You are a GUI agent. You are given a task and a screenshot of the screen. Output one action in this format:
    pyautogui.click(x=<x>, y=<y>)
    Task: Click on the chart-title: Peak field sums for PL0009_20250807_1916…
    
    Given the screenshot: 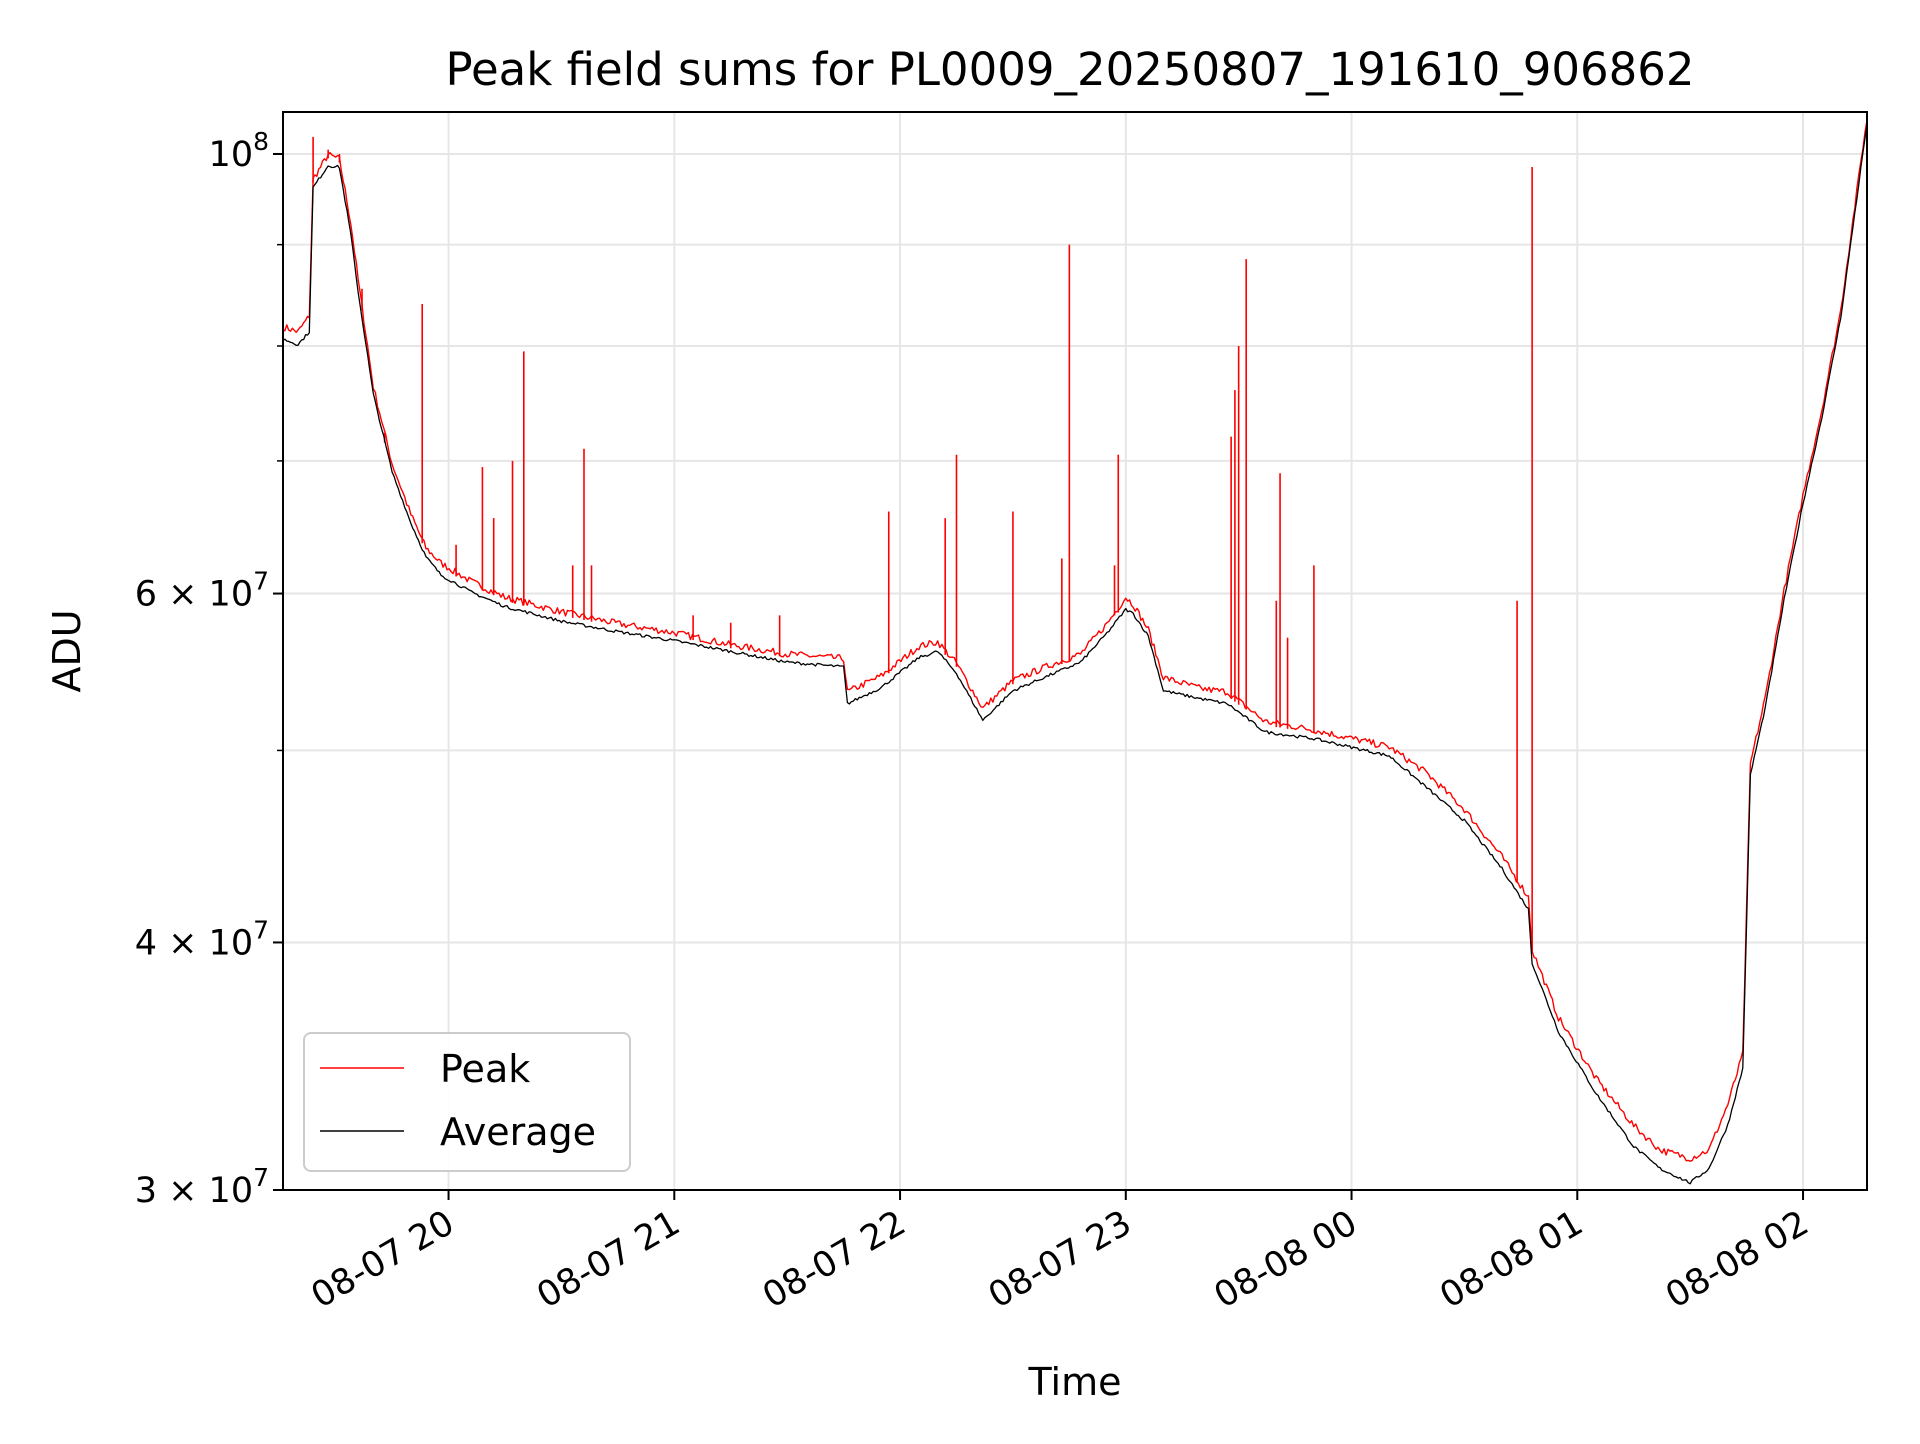 What is the action you would take?
    pyautogui.click(x=1069, y=69)
    